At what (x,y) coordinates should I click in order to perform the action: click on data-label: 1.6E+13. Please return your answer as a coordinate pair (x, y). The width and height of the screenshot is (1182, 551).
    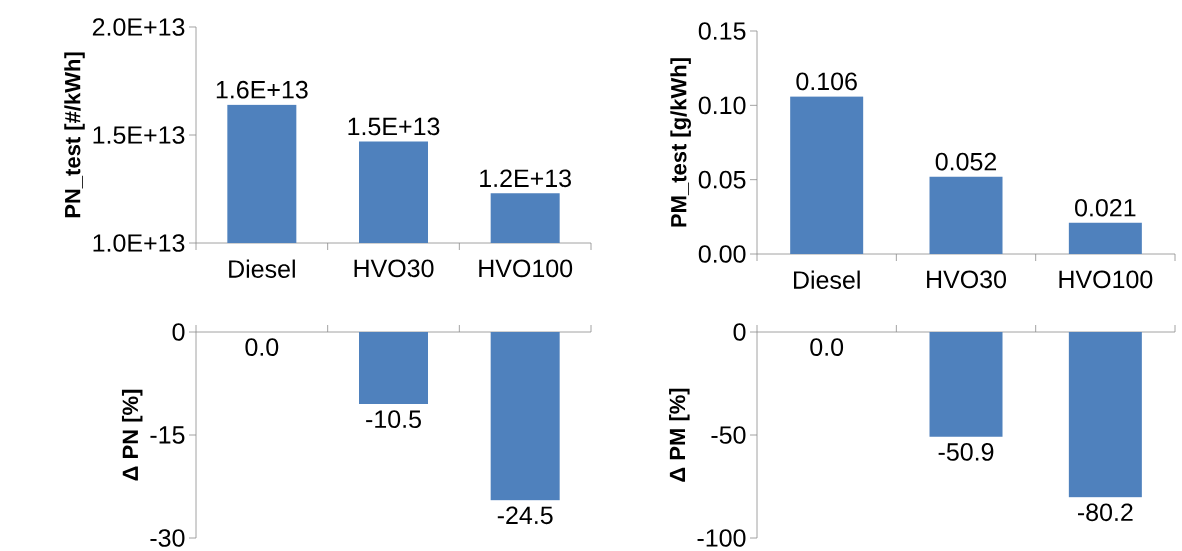
    Looking at the image, I should click on (262, 89).